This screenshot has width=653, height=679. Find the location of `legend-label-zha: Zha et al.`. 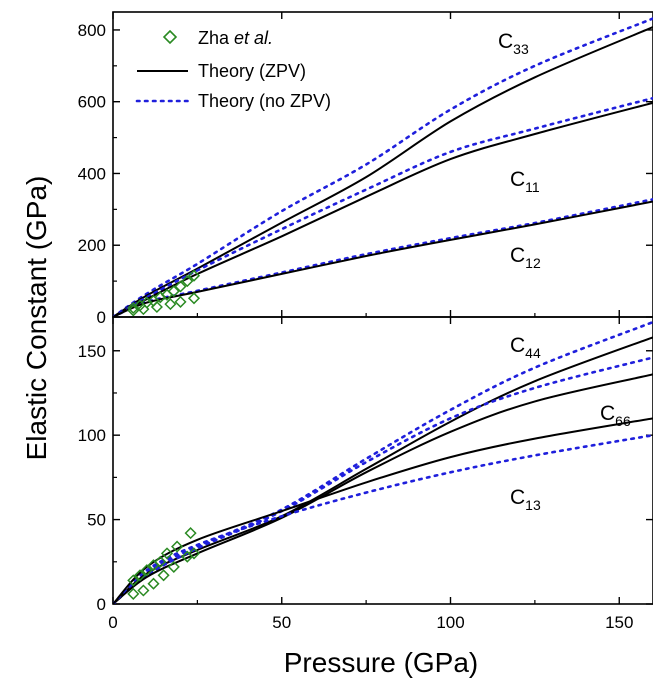

legend-label-zha: Zha et al. is located at coordinates (235, 38).